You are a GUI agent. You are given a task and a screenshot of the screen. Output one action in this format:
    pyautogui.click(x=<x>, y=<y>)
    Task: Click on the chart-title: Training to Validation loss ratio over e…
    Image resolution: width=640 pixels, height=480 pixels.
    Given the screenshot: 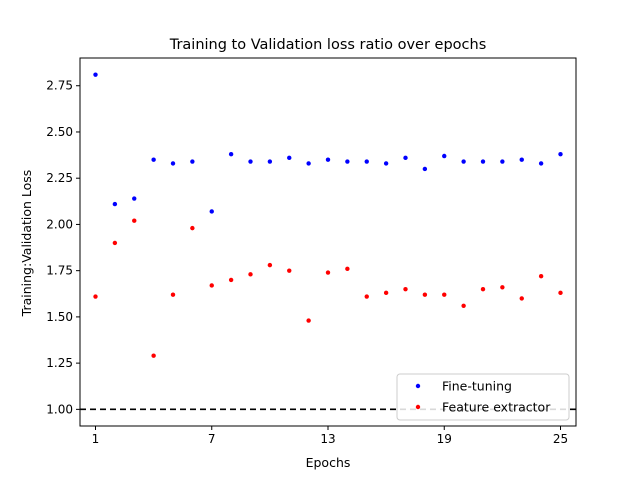 What is the action you would take?
    pyautogui.click(x=328, y=45)
    